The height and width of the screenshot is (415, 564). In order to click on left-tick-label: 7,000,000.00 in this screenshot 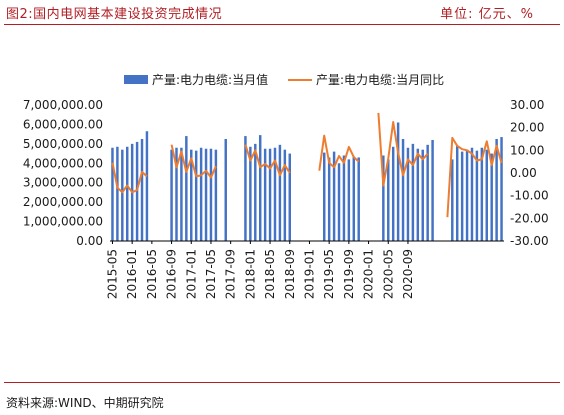, I will do `click(63, 105)`.